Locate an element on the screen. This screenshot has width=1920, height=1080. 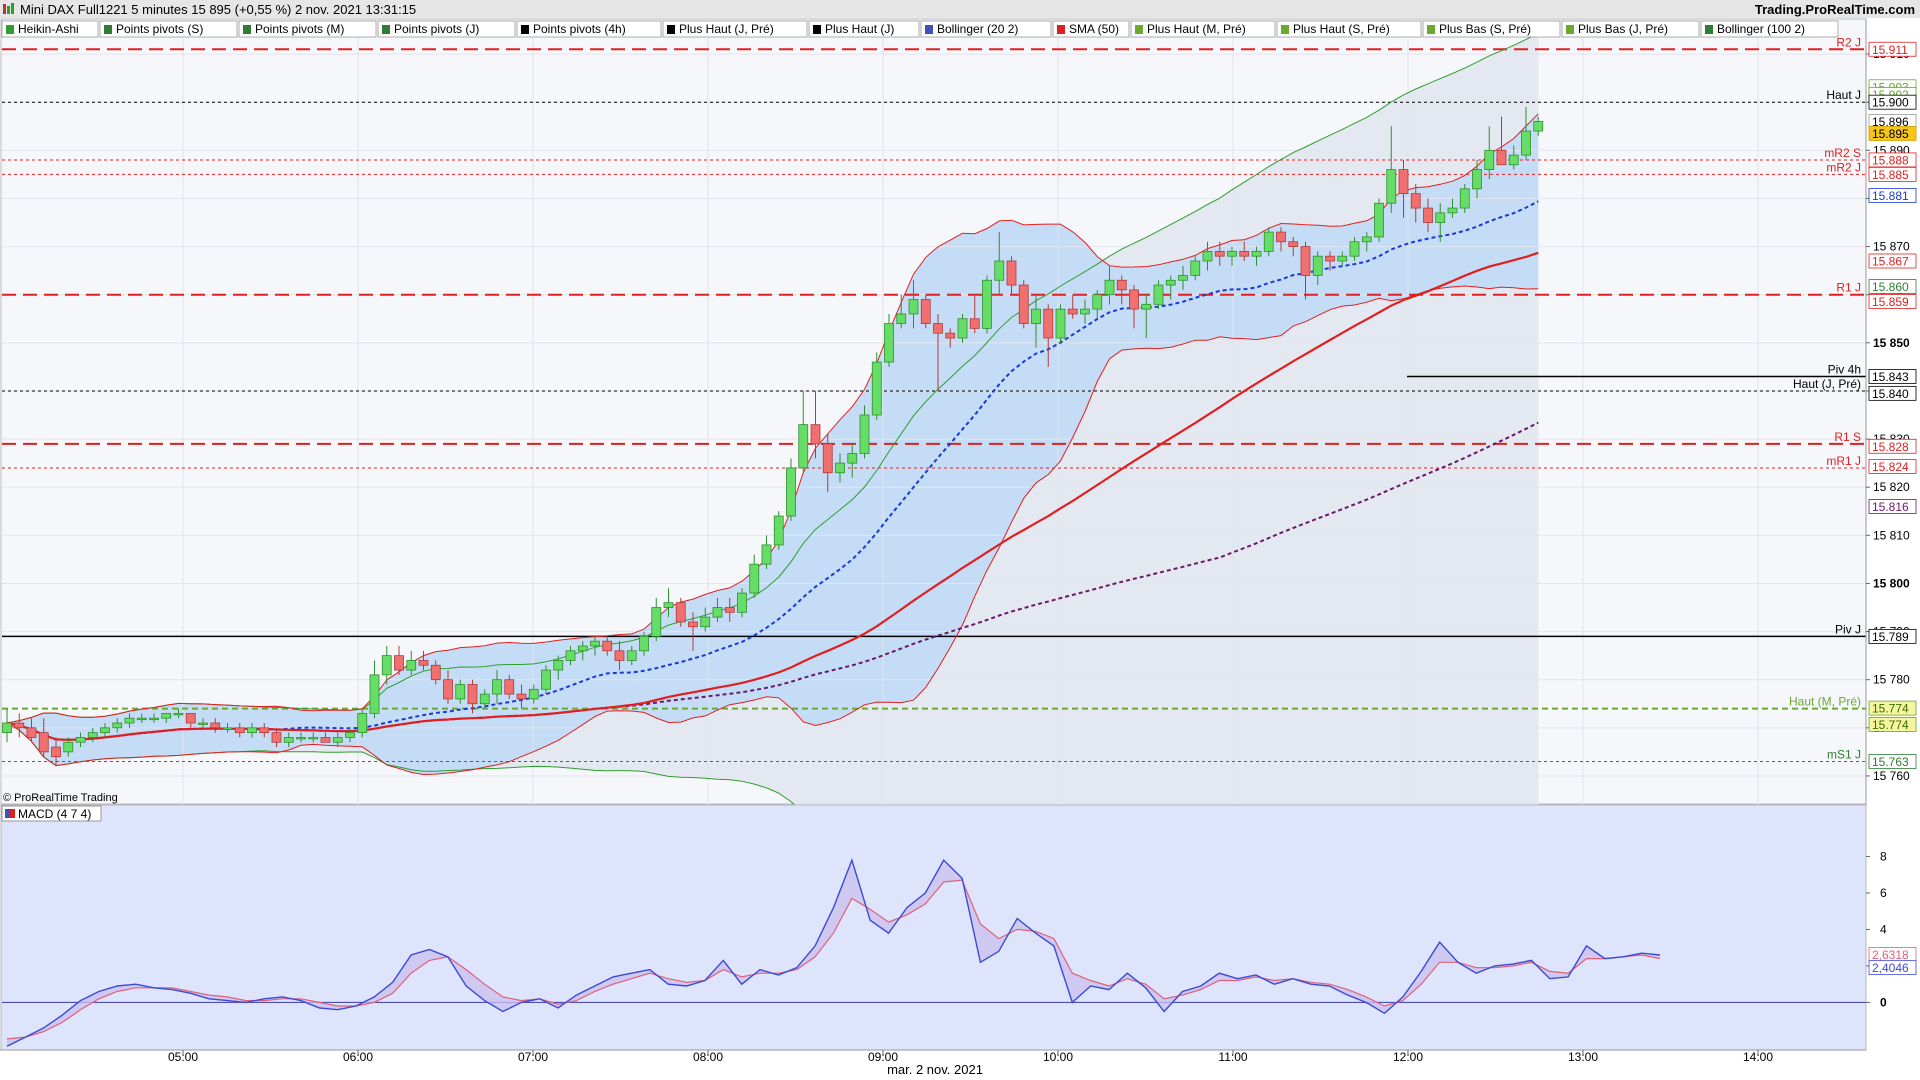
legend-item: Plus Haut (S, Pré) is located at coordinates (1349, 29).